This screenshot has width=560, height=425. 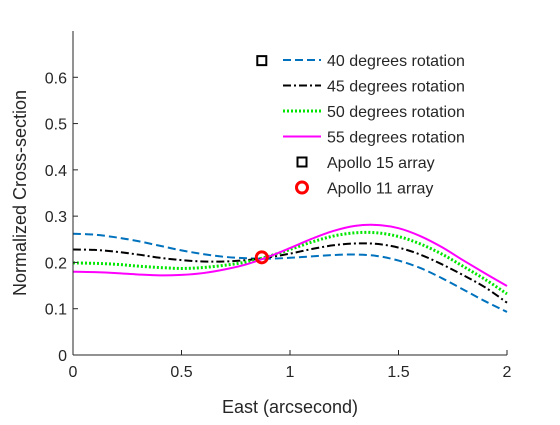 What do you see at coordinates (290, 407) in the screenshot?
I see `x-axis-label: East (arcsecond)` at bounding box center [290, 407].